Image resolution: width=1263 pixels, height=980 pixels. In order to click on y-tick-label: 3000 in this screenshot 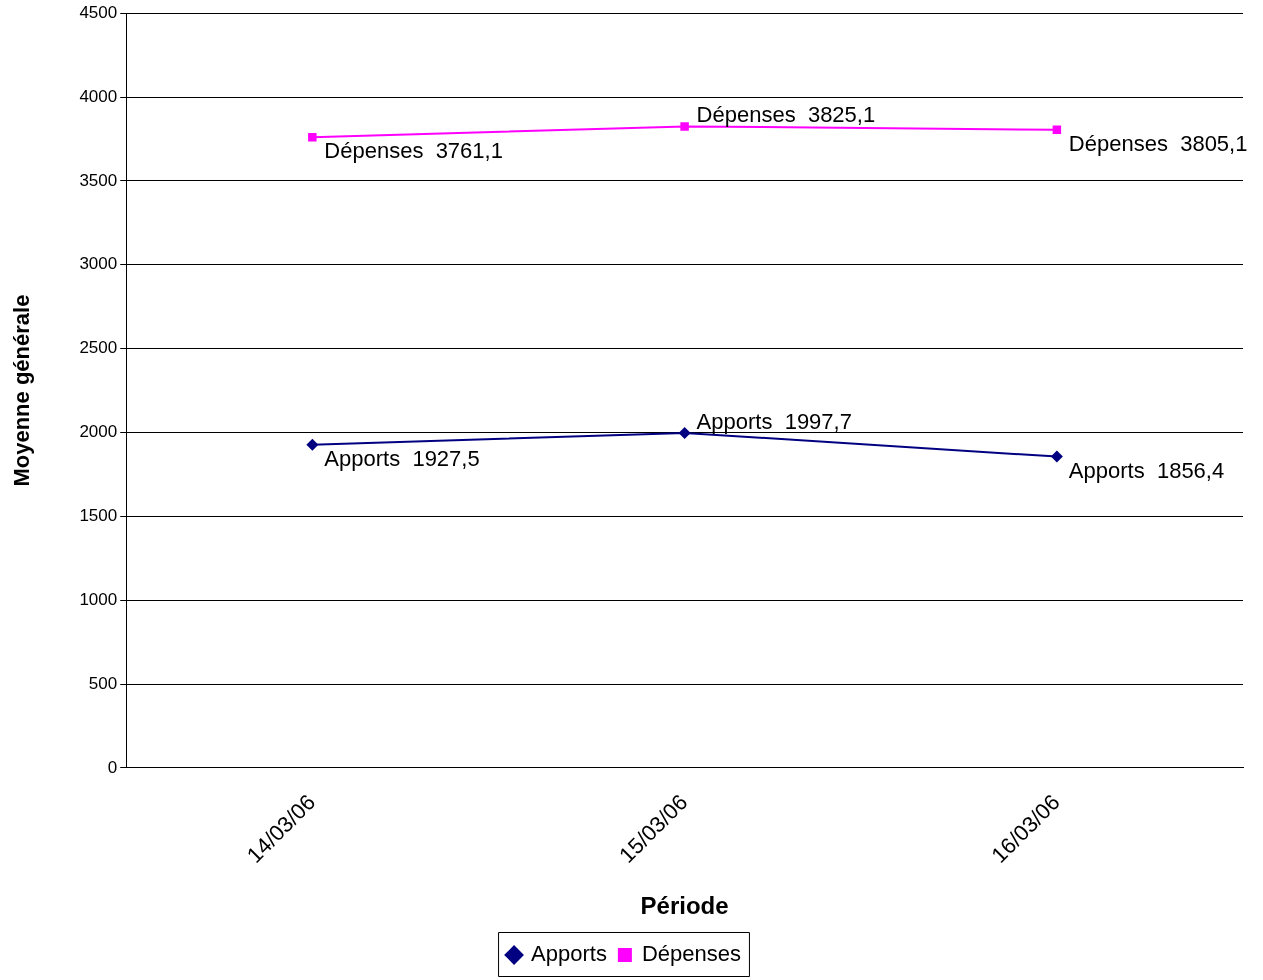, I will do `click(98, 264)`.